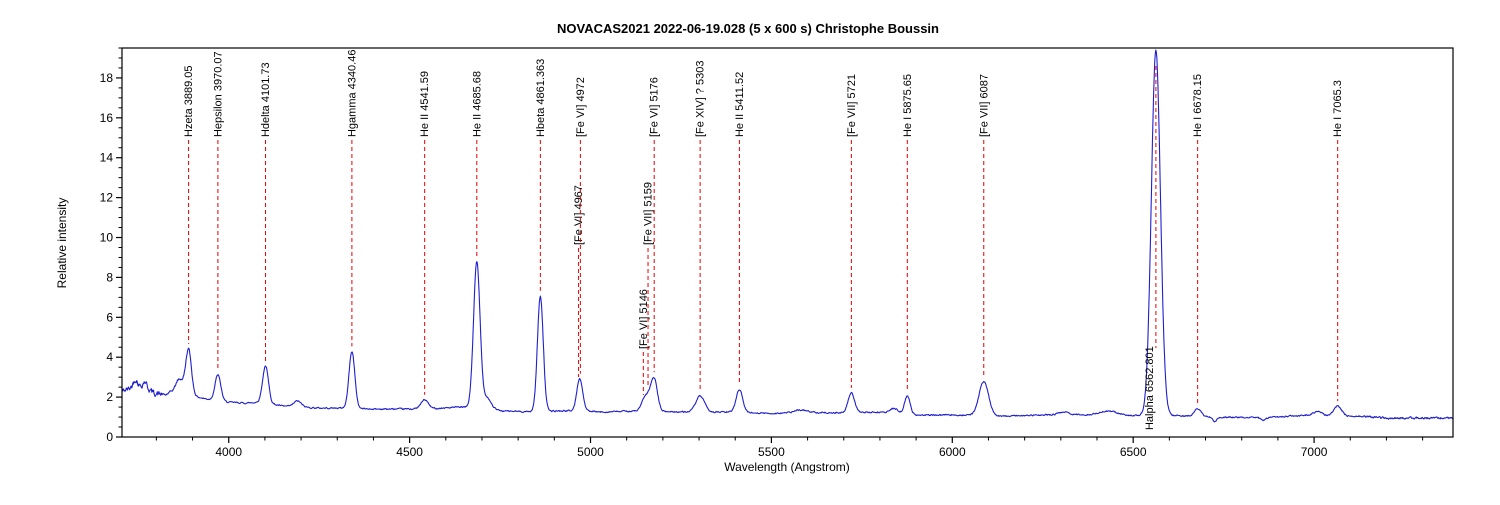 This screenshot has height=505, width=1500. I want to click on marker-label: [Fe VII] 6087, so click(984, 105).